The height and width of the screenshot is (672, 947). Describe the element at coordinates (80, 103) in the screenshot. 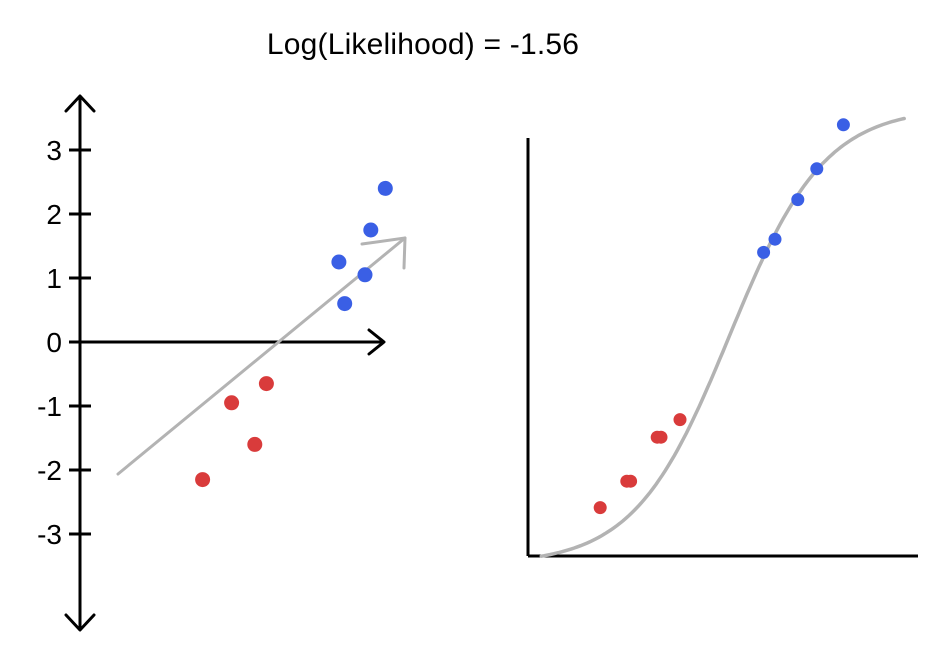

I see `y-axis-top-arrowhead` at that location.